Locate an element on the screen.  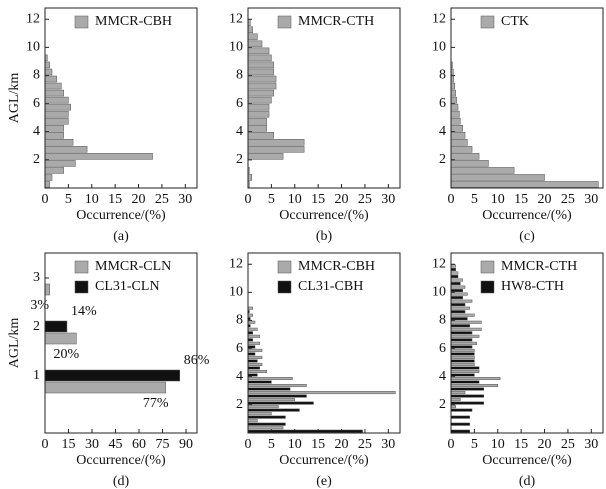
legend-label: MMCR-CLN is located at coordinates (133, 266).